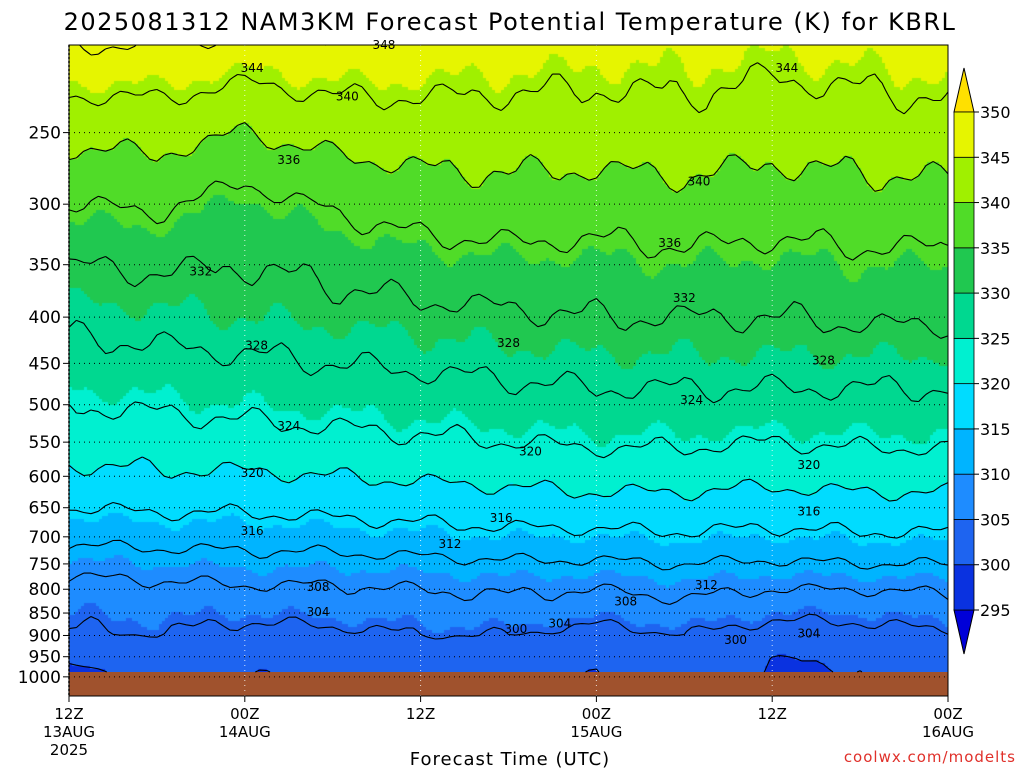  What do you see at coordinates (995, 203) in the screenshot?
I see `colorbar-label: 340` at bounding box center [995, 203].